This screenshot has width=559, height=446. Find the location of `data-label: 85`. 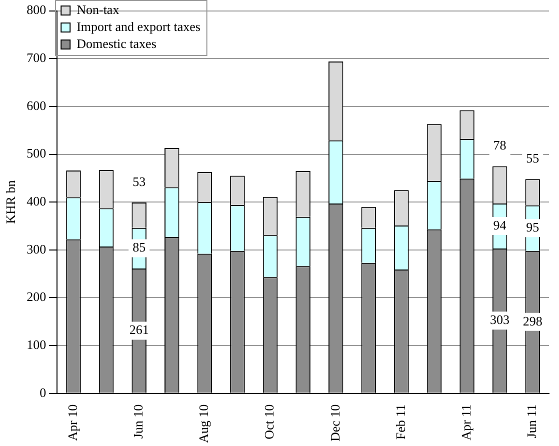

data-label: 85 is located at coordinates (139, 247).